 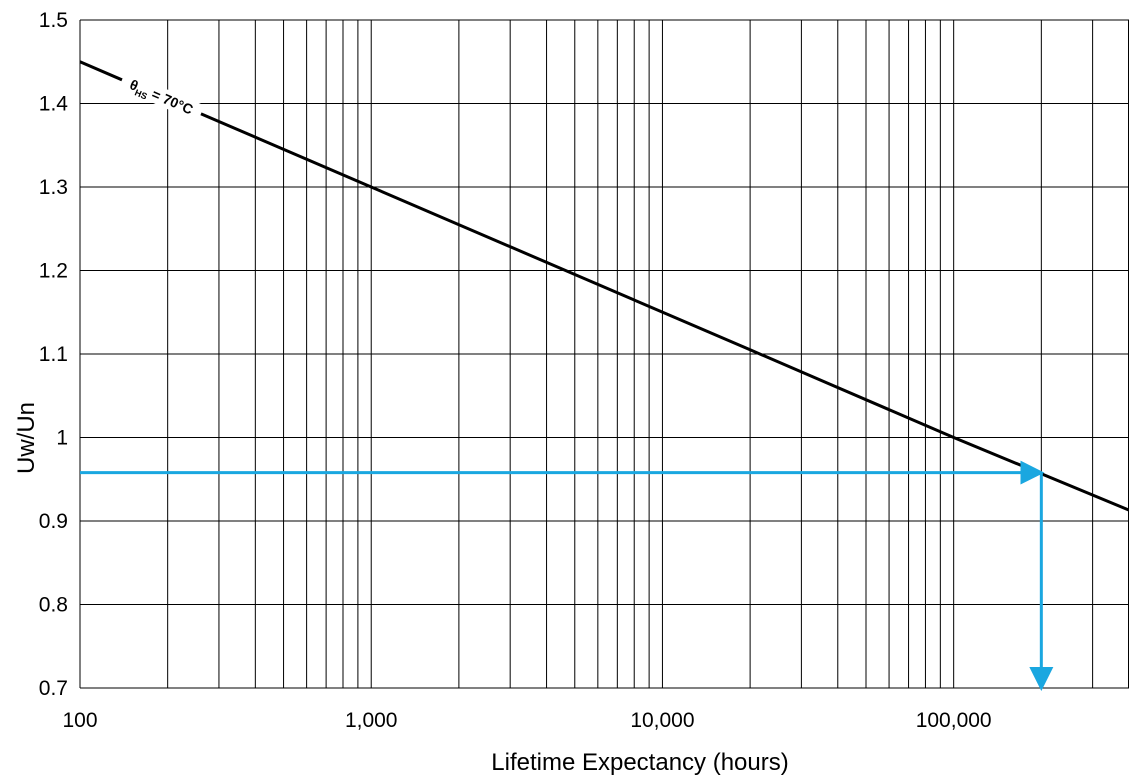 What do you see at coordinates (140, 94) in the screenshot?
I see `series-label-subscript: HS` at bounding box center [140, 94].